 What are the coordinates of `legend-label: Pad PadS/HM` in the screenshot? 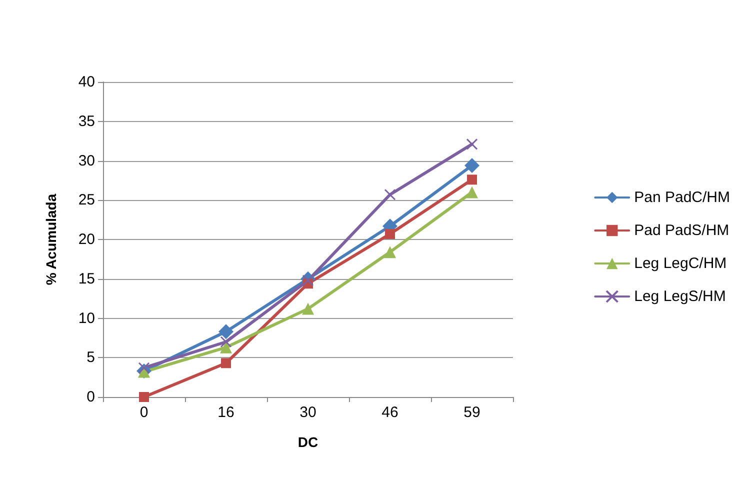 It's located at (682, 230).